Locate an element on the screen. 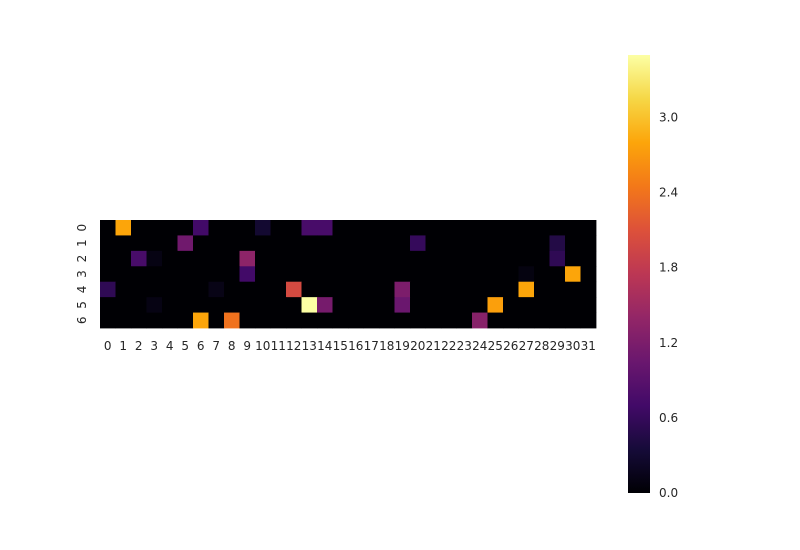 This screenshot has height=550, width=800. heatmap-cell-r6-c0 is located at coordinates (108, 320).